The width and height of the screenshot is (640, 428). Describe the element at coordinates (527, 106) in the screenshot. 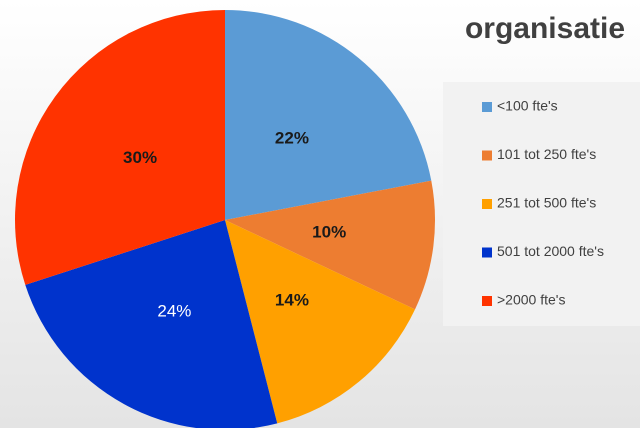

I see `legend-label: <100 fte's` at that location.